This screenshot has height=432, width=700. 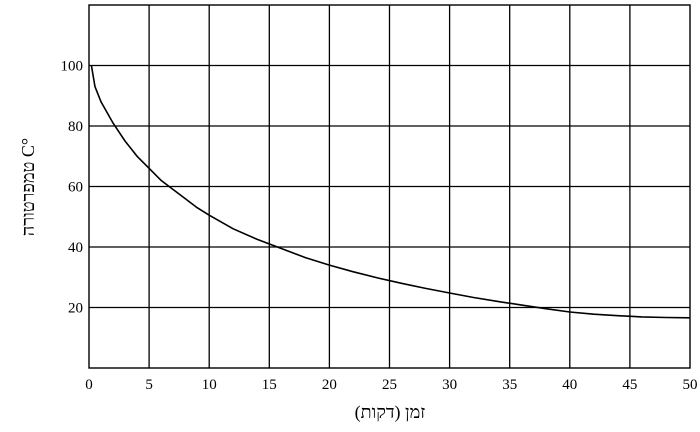 I want to click on y-tick-label: 60, so click(x=75, y=188).